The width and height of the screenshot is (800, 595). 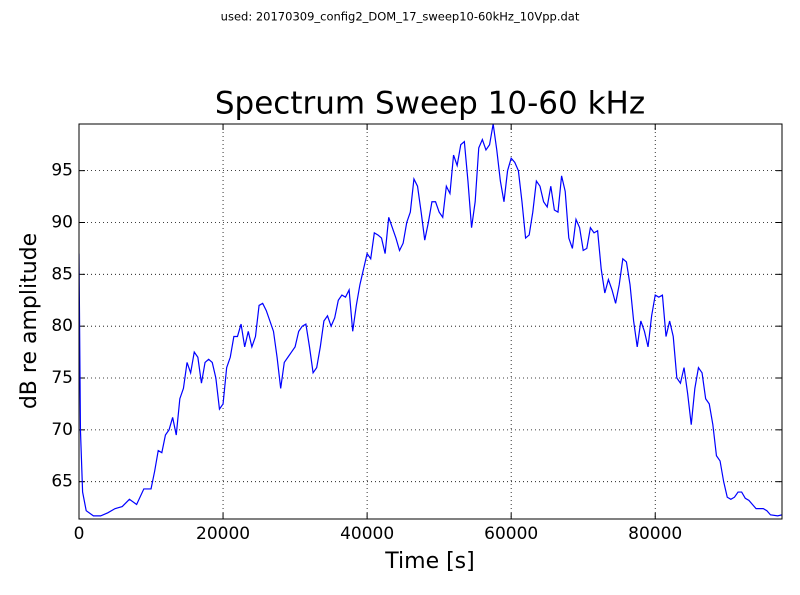 I want to click on y-tick-label: 75, so click(x=62, y=378).